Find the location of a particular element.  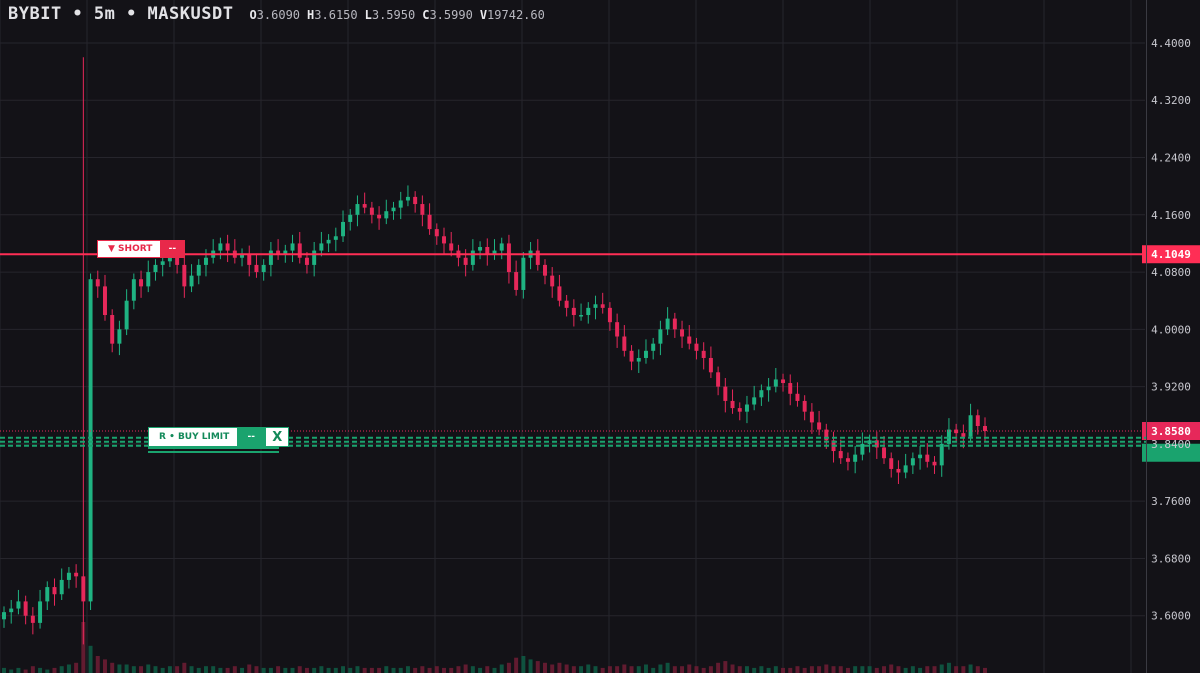

y-tick-label: 4.0800 is located at coordinates (1171, 272).